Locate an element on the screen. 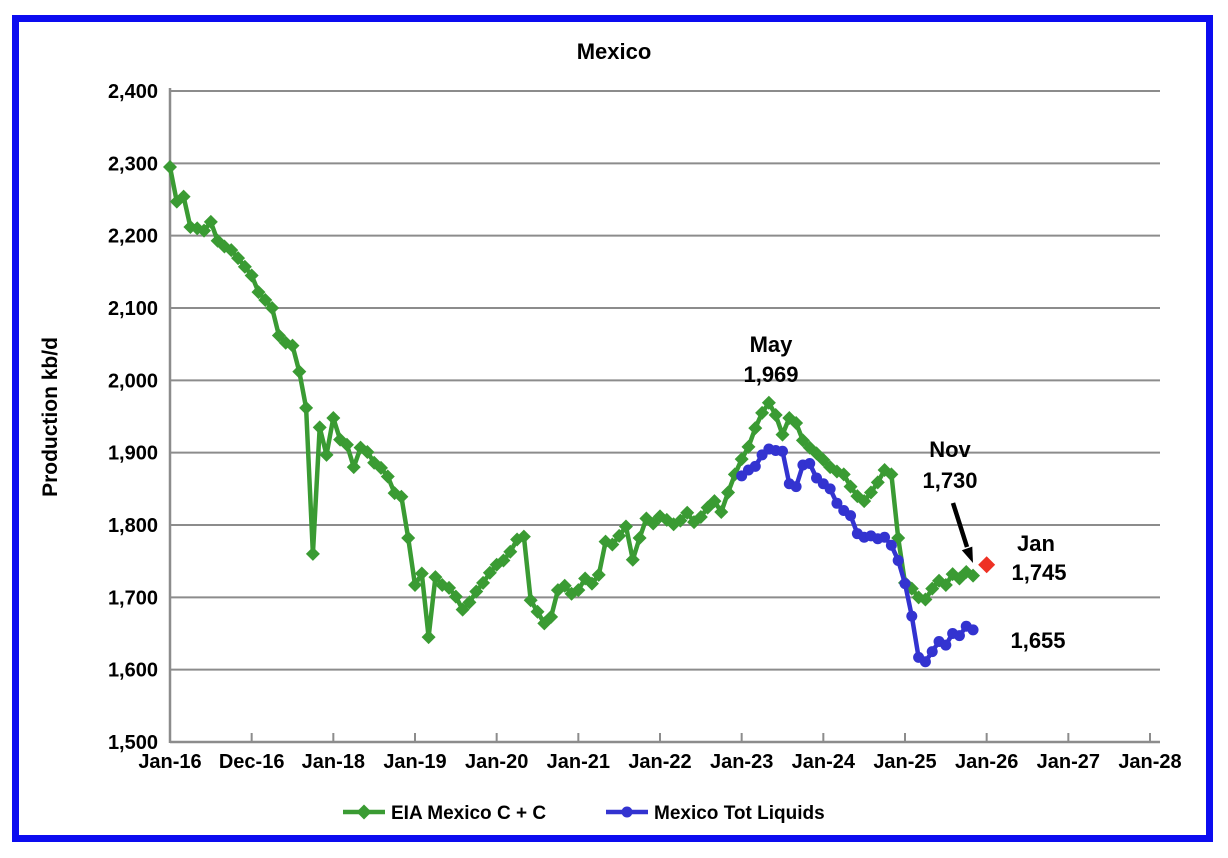  legend-eia-diamond-icon is located at coordinates (364, 812).